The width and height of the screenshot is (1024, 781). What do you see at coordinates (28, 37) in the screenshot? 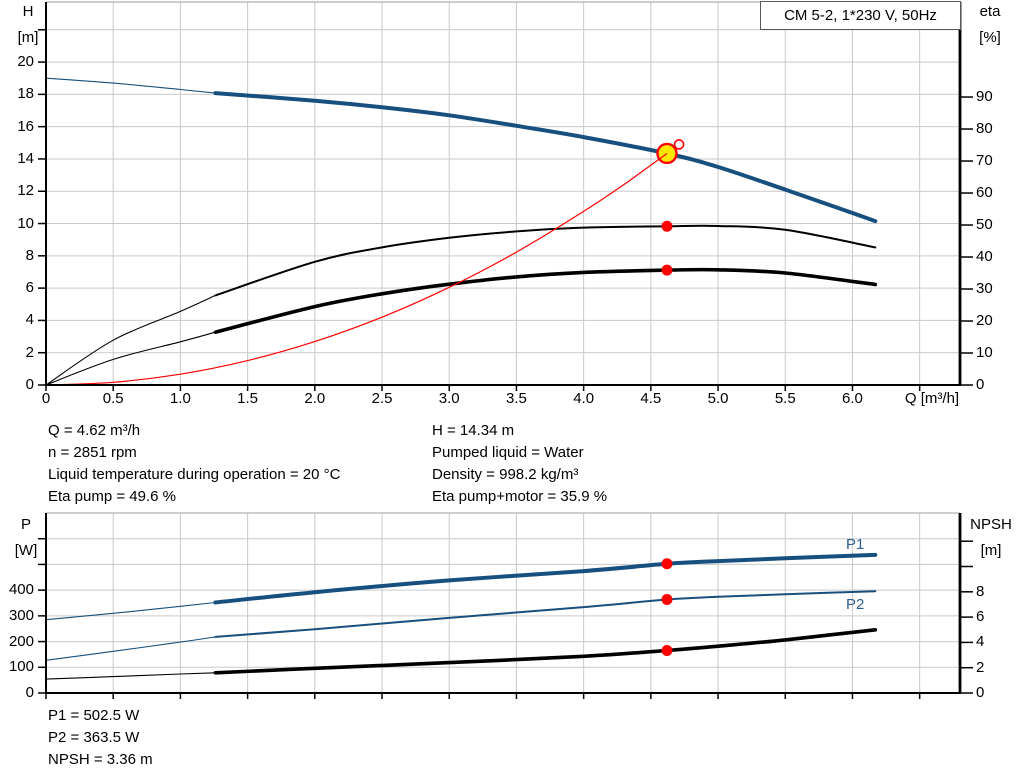
I see `h-axis-unit: [m]` at bounding box center [28, 37].